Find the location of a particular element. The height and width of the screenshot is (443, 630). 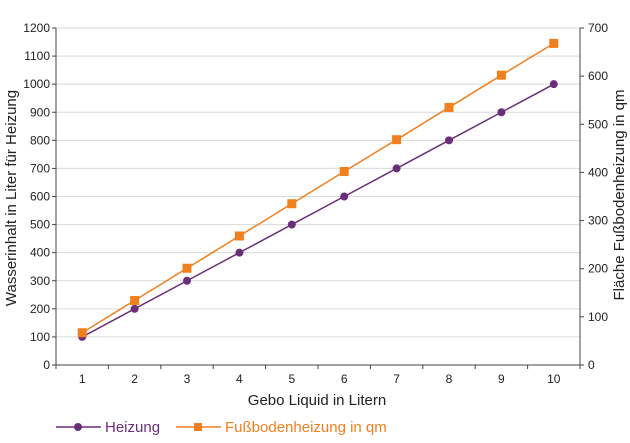

right-tick-label: 300 is located at coordinates (598, 221).